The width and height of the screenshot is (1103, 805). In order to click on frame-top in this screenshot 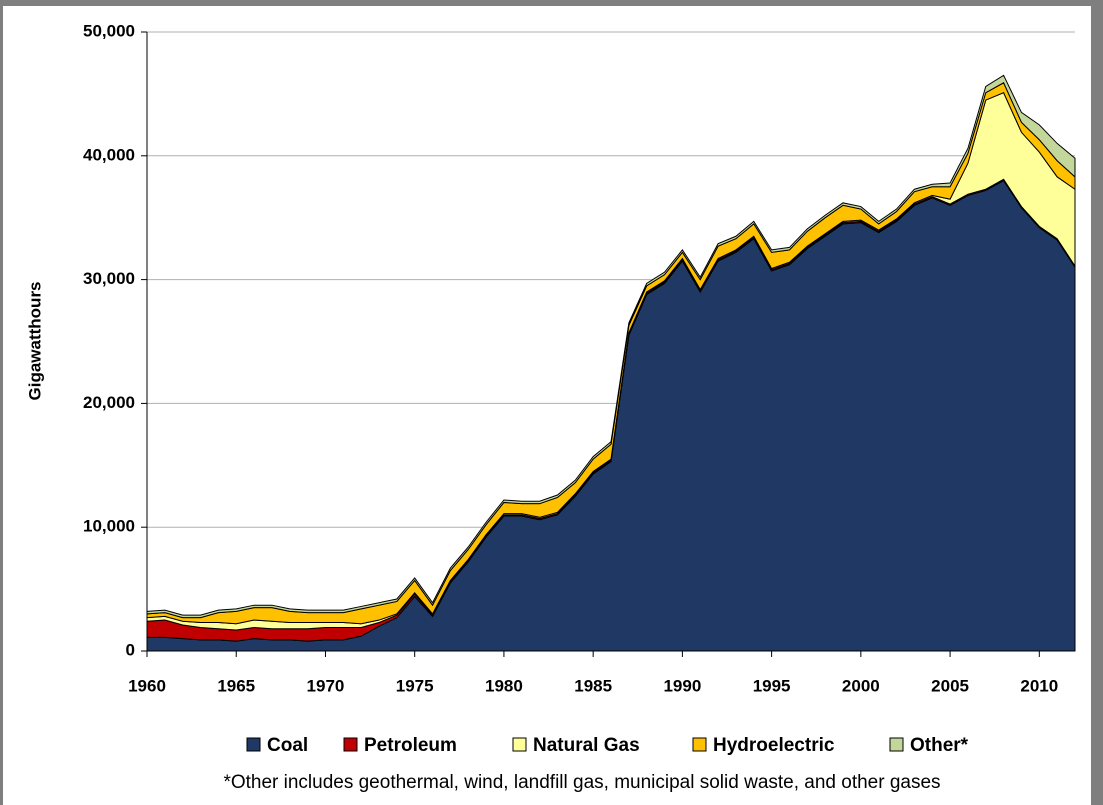, I will do `click(551, 3)`.